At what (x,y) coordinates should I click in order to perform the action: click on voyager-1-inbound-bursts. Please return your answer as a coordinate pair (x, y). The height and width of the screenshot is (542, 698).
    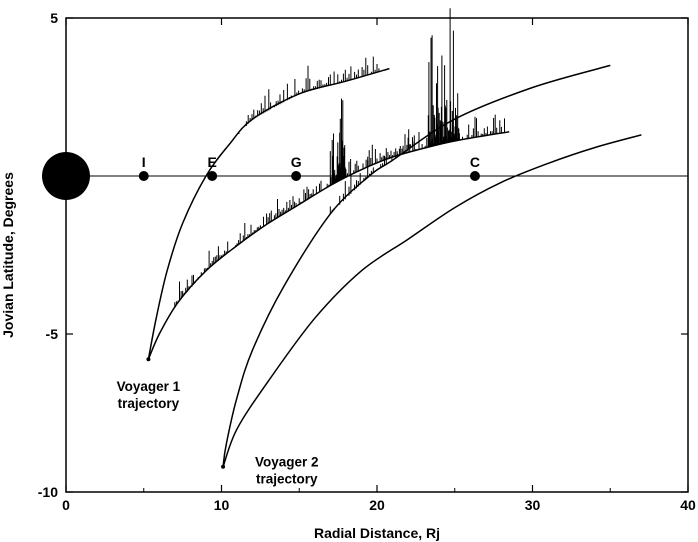
    Looking at the image, I should click on (309, 95).